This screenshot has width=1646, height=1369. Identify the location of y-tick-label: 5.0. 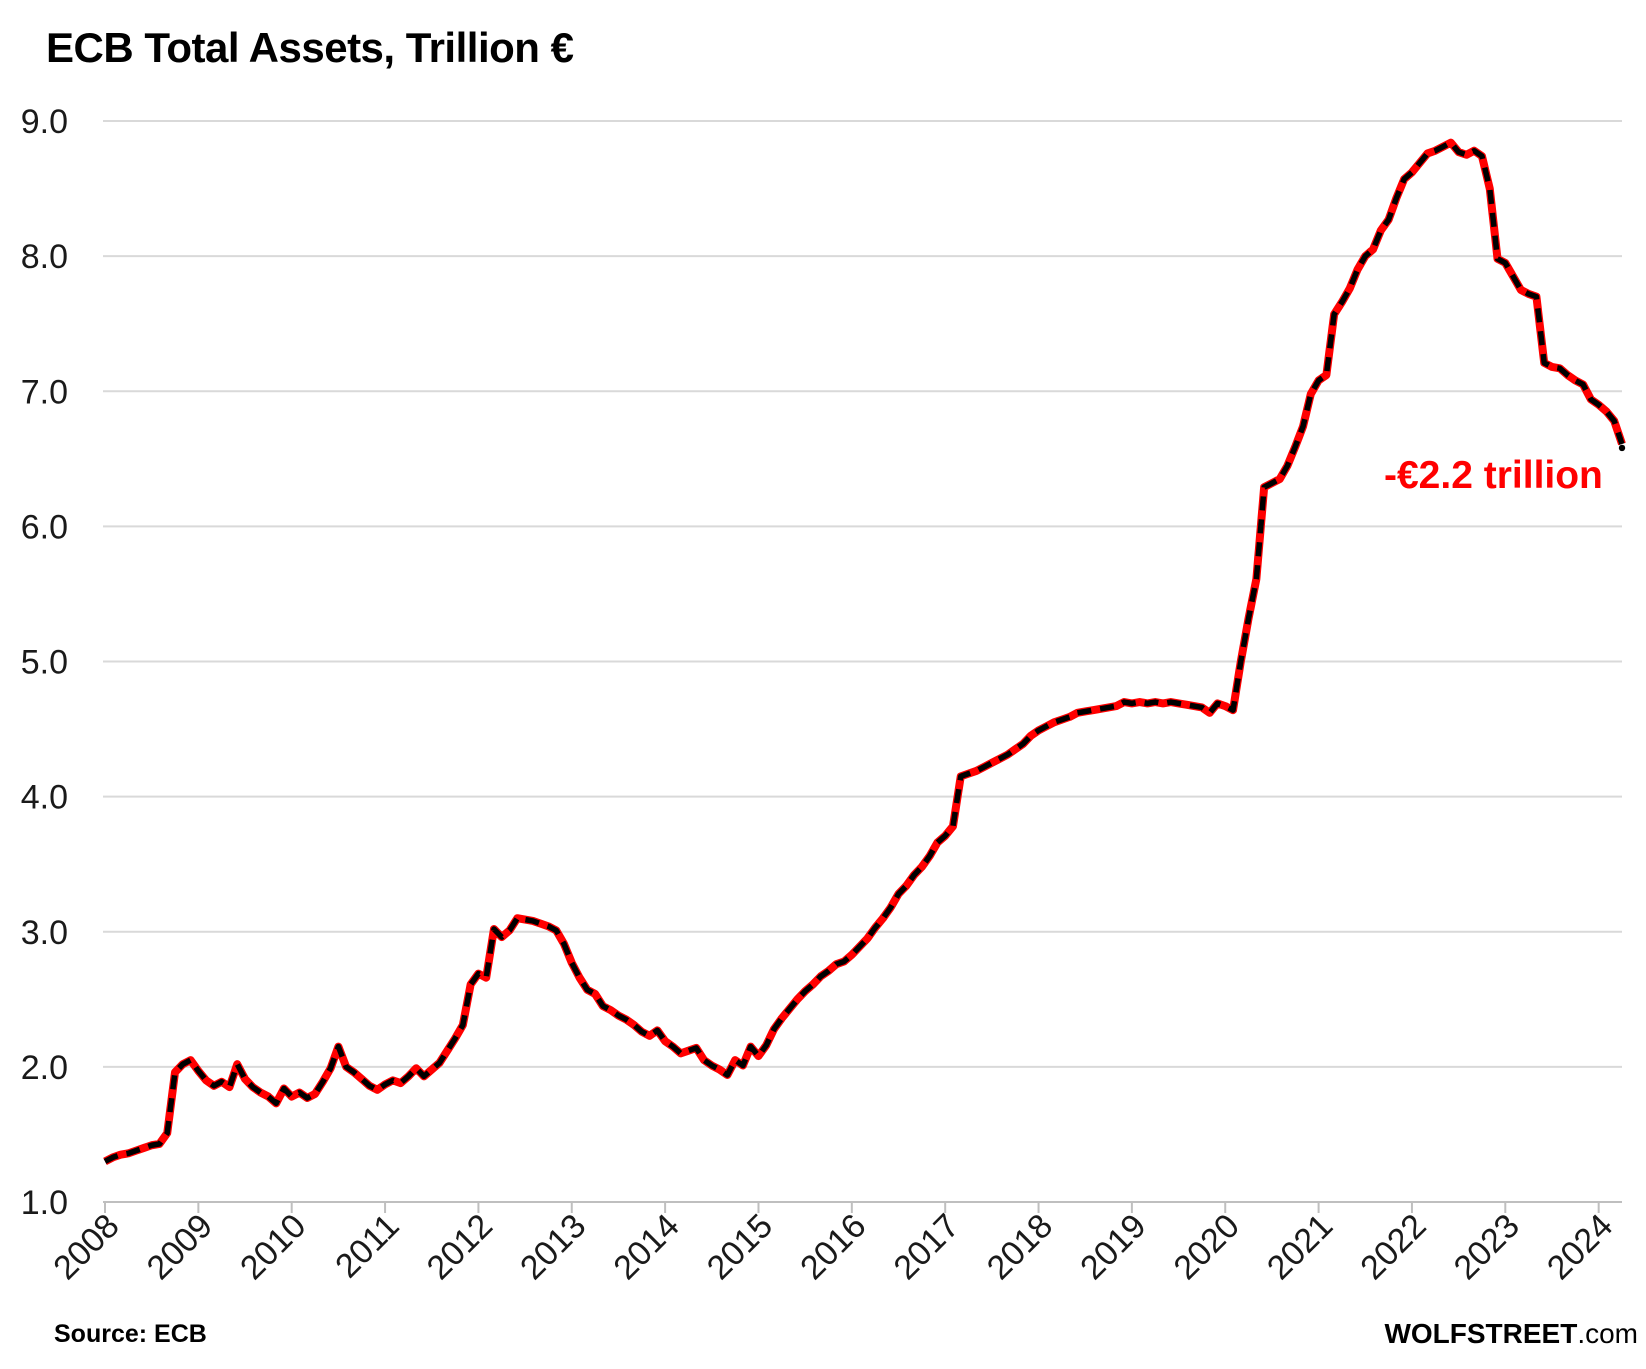
(44, 663).